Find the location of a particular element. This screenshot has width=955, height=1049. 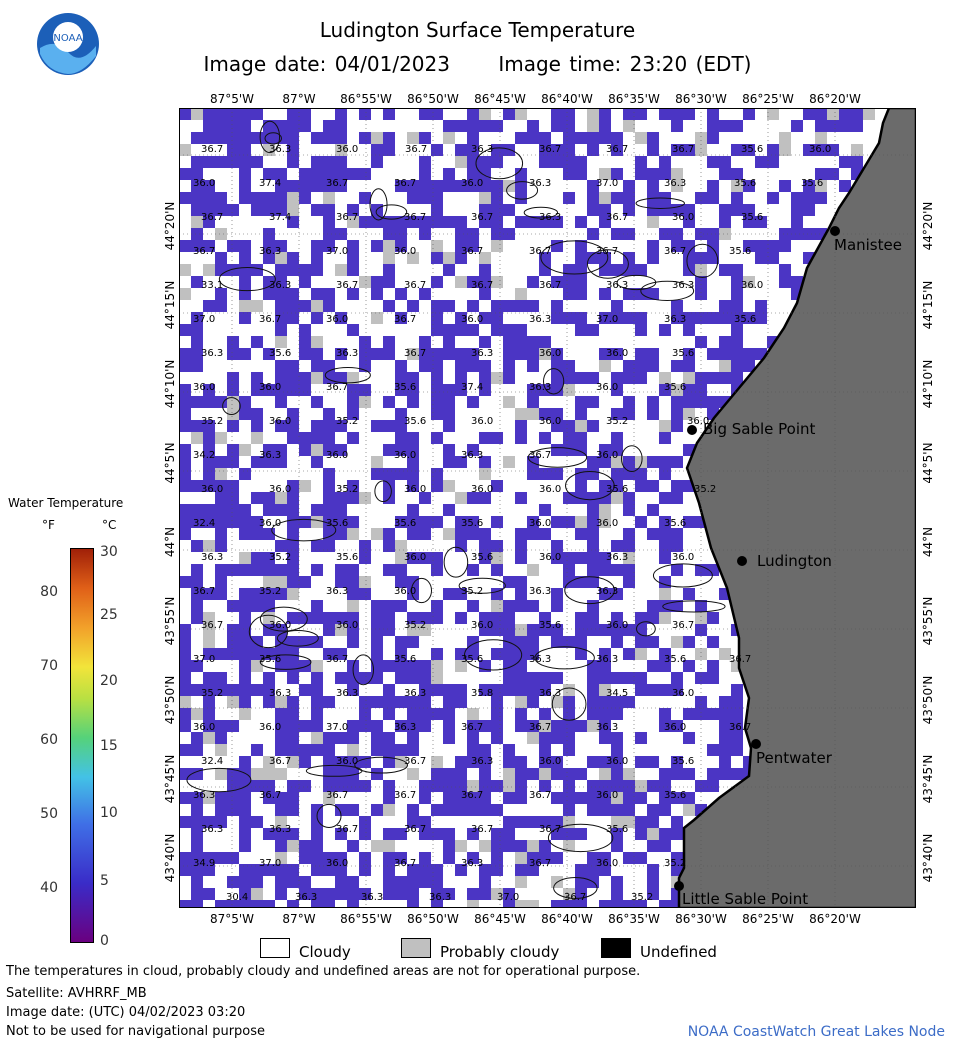

isotherm-contour is located at coordinates (422, 590).